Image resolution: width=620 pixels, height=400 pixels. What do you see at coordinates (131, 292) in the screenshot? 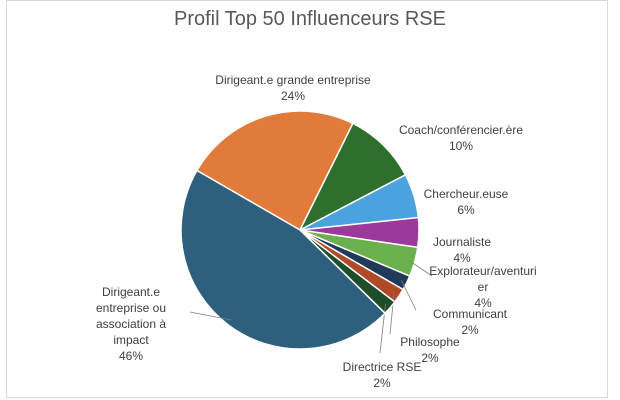
I see `slice-name-label: Dirigeant.e` at bounding box center [131, 292].